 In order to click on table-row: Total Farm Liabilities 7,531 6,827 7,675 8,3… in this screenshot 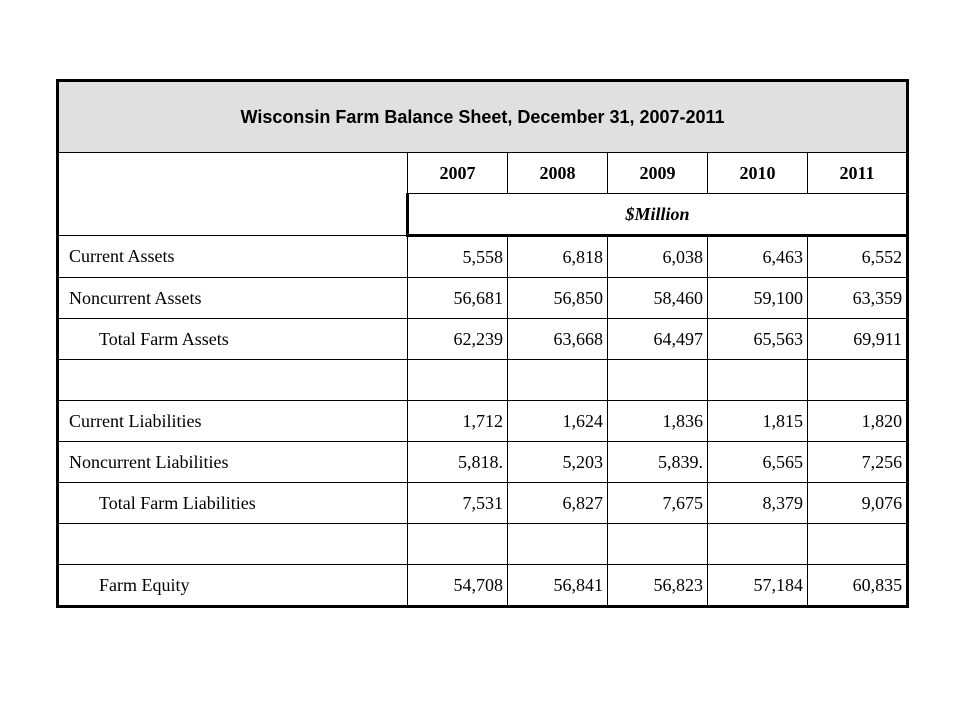, I will do `click(483, 503)`.